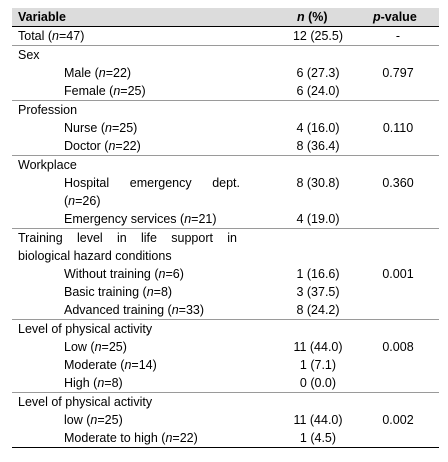 The height and width of the screenshot is (462, 448). Describe the element at coordinates (225, 420) in the screenshot. I see `table-row: low (n=25) 11 (44.0) 0.002` at that location.